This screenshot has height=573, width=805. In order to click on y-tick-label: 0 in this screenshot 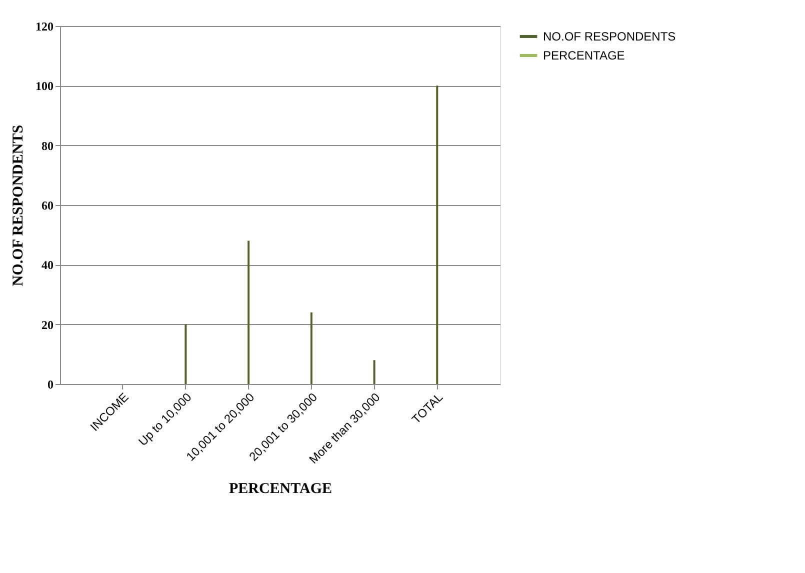, I will do `click(51, 385)`.